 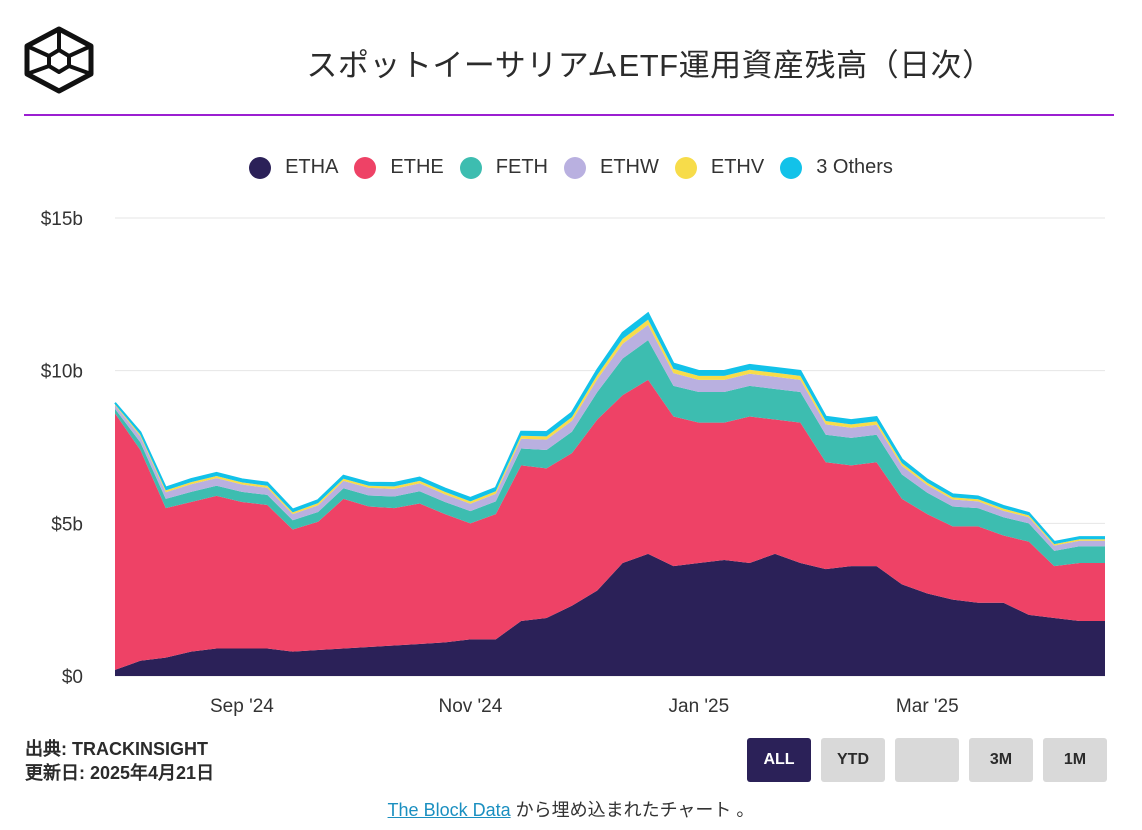 I want to click on the-block-data-link: The Block Data, so click(x=449, y=810).